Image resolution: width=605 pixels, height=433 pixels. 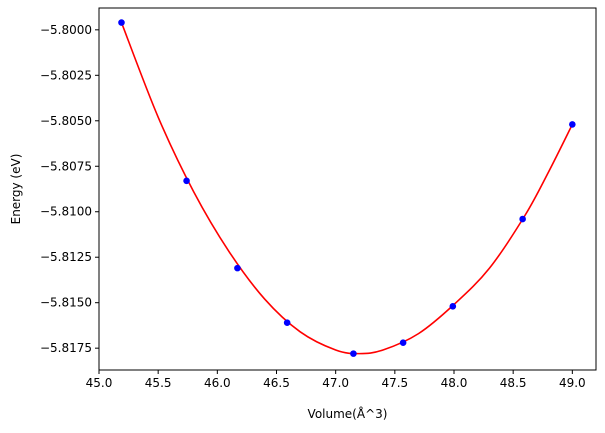 I want to click on x-tick-label: 46.0, so click(x=217, y=383).